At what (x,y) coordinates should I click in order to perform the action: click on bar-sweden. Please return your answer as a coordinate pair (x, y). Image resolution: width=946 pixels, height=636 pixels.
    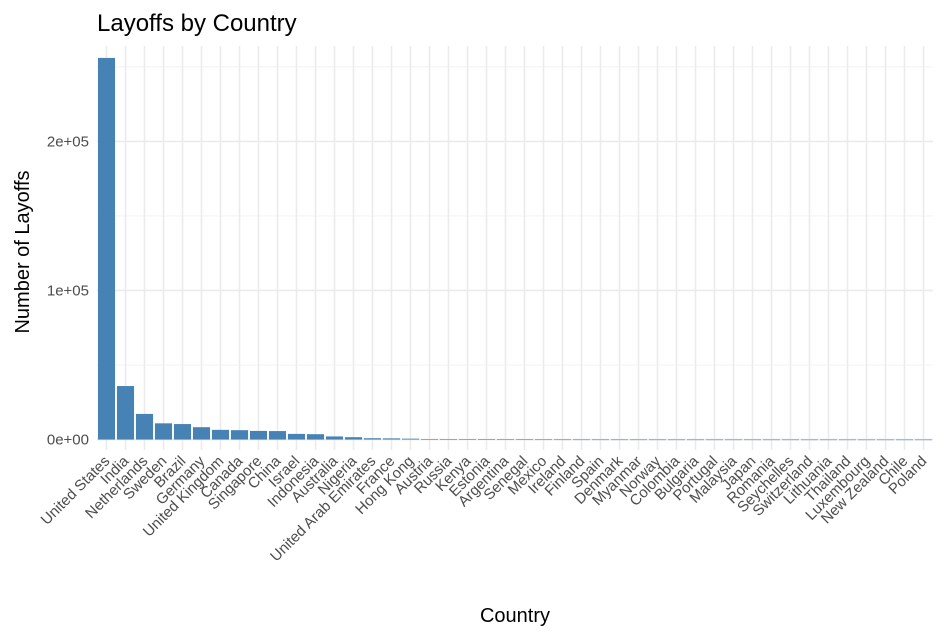
    Looking at the image, I should click on (163, 431).